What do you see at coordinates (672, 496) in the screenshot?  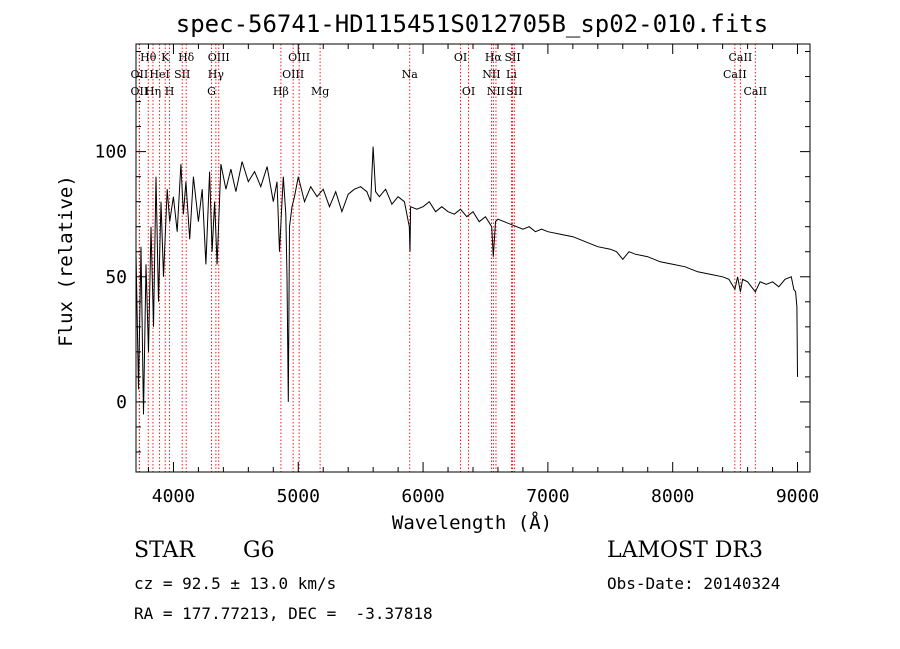 I see `x-tick-label: 8000` at bounding box center [672, 496].